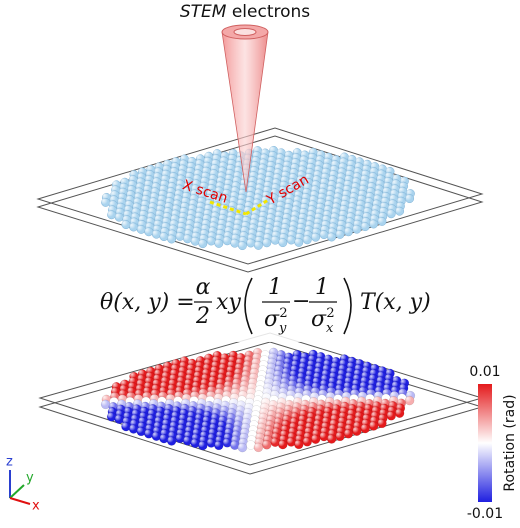 The image size is (520, 528). What do you see at coordinates (228, 208) in the screenshot?
I see `scan-x-line` at bounding box center [228, 208].